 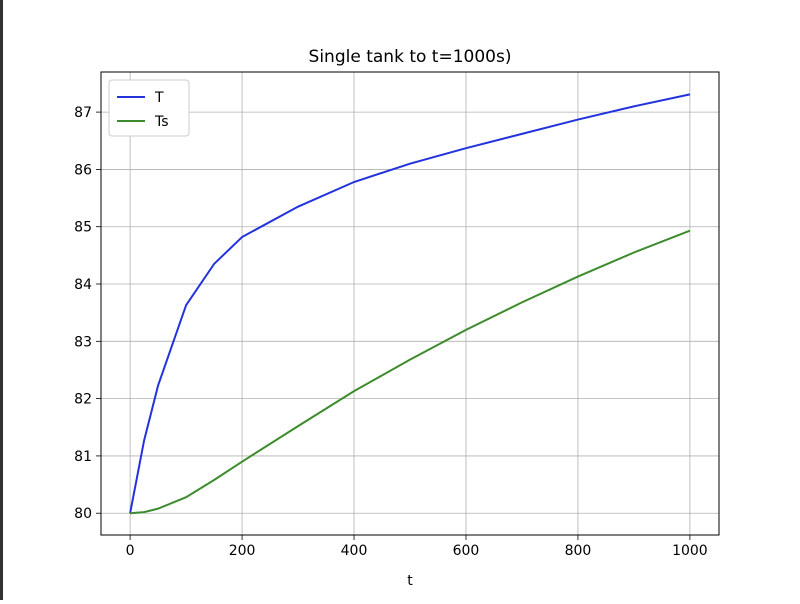 What do you see at coordinates (690, 551) in the screenshot?
I see `x-tick-label: 1000` at bounding box center [690, 551].